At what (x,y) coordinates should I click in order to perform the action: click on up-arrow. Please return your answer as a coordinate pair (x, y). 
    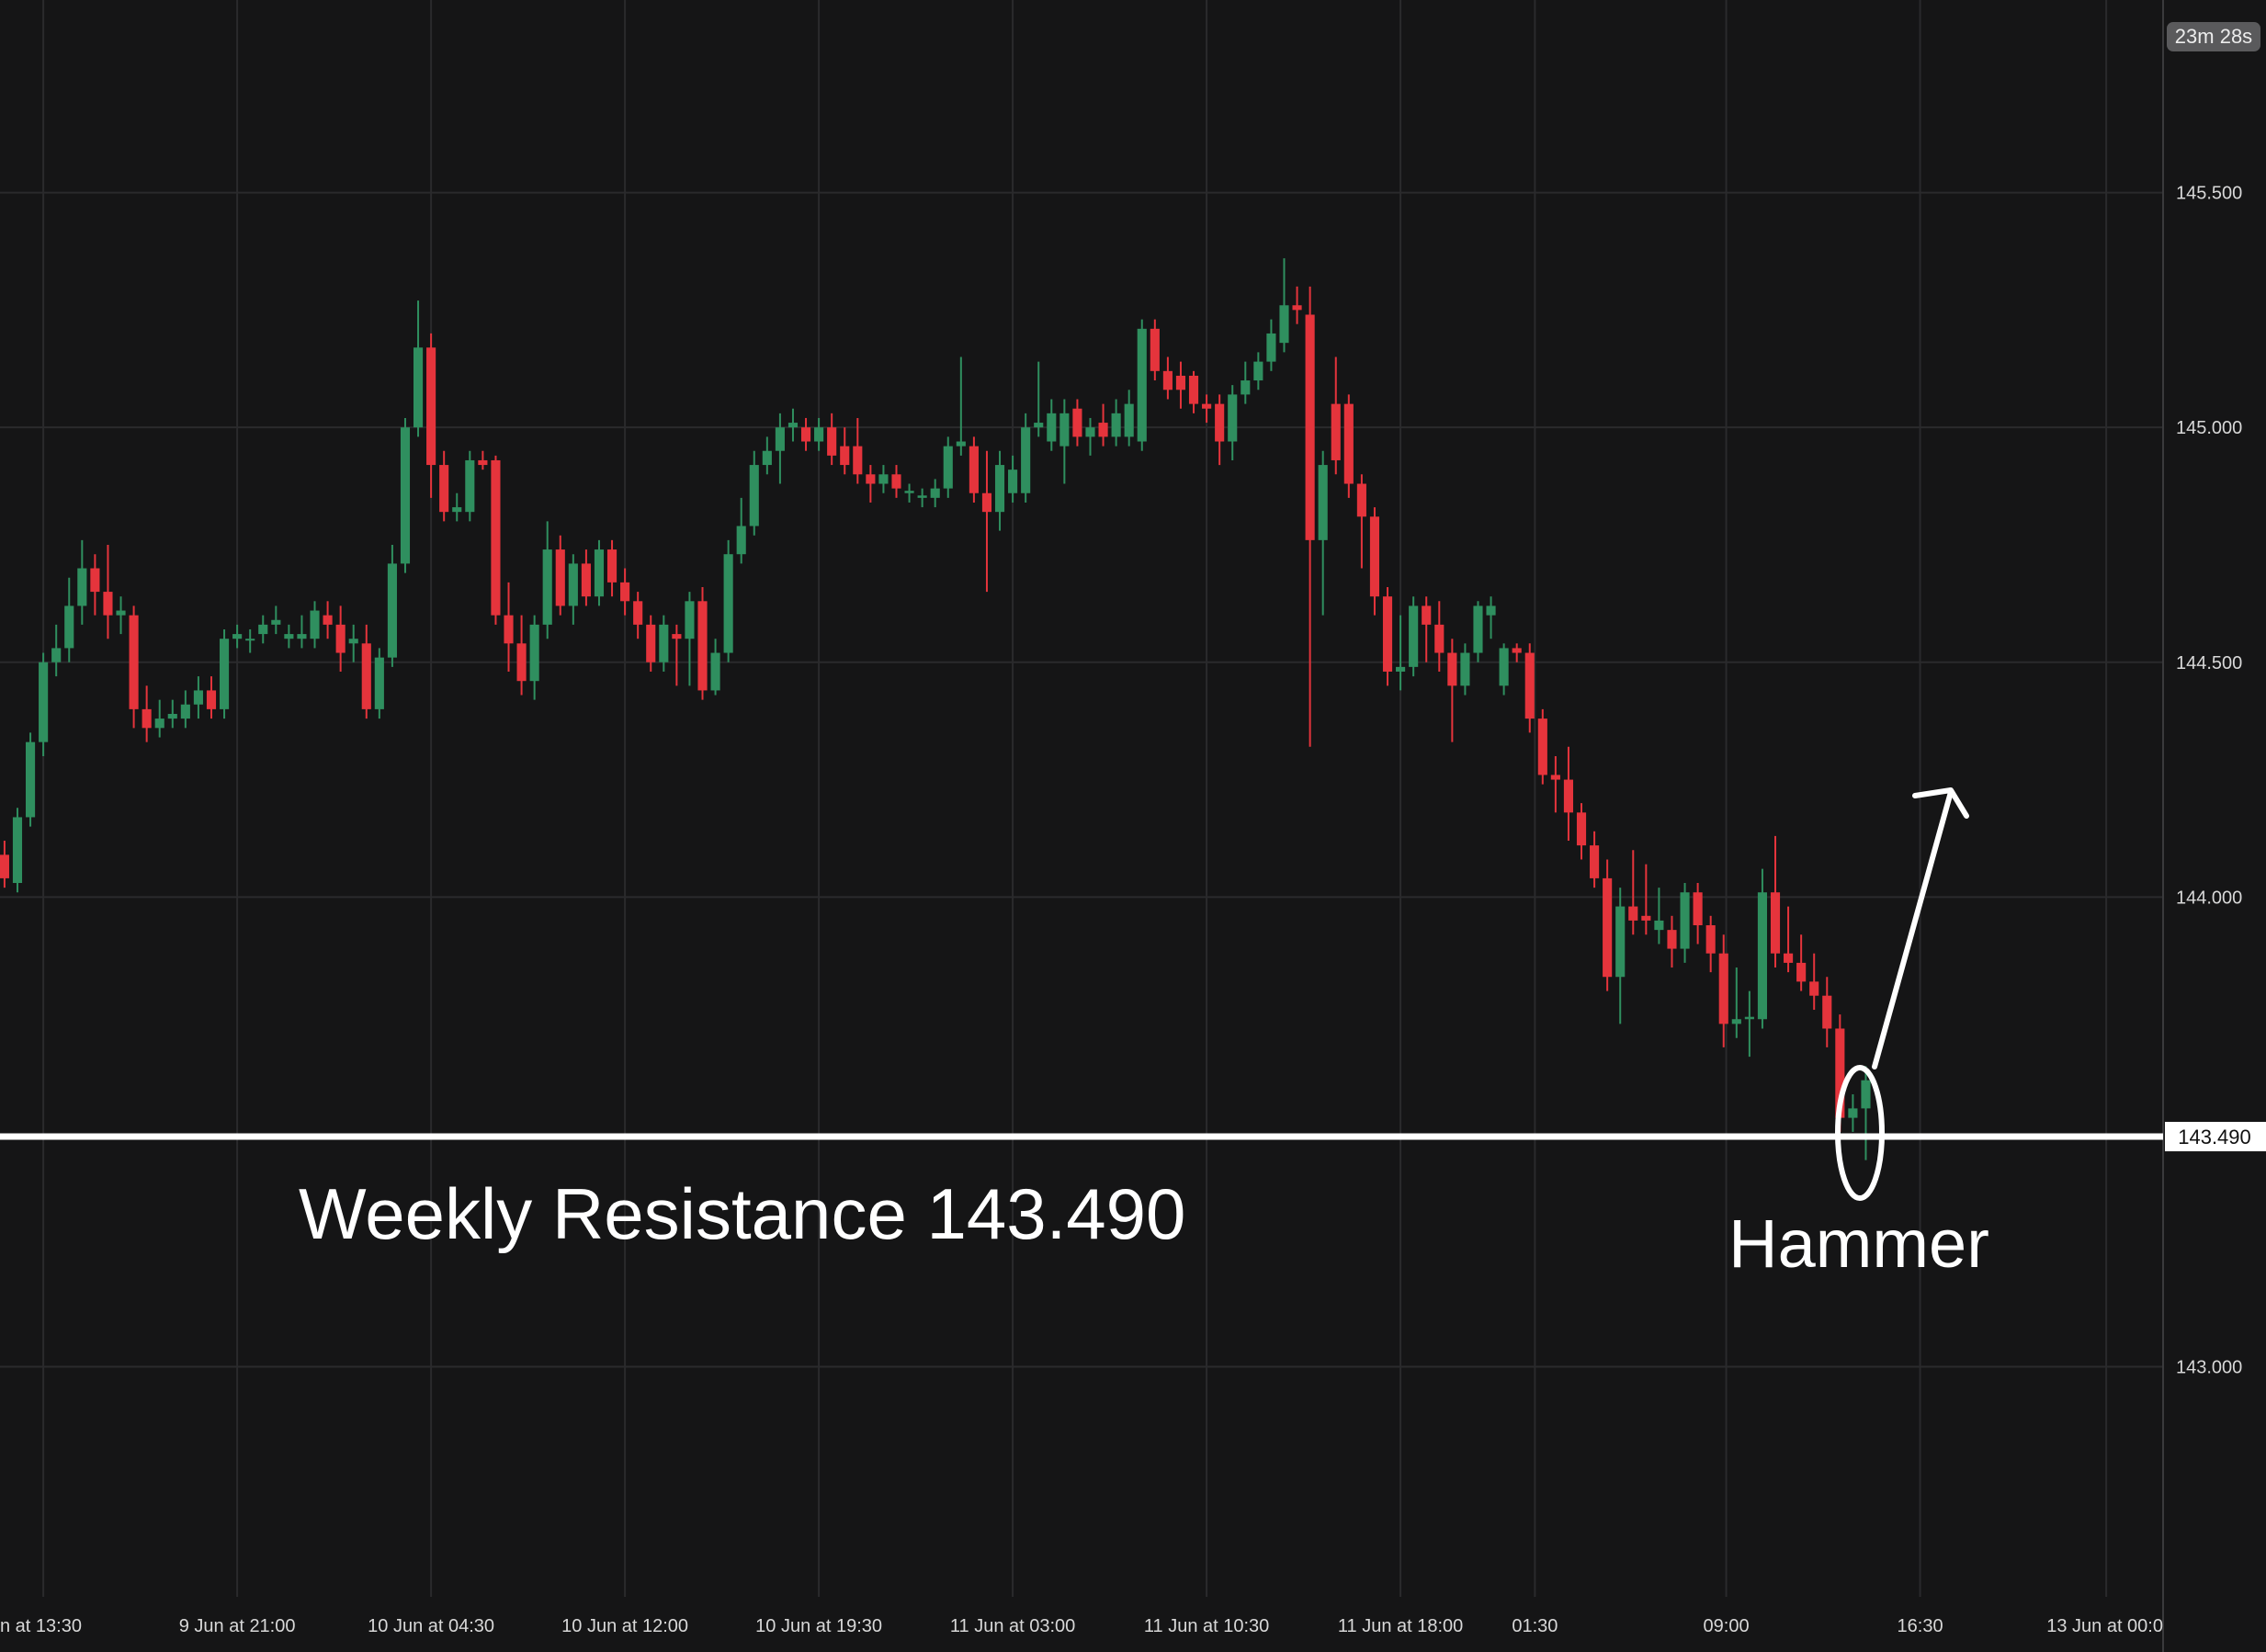
    Looking at the image, I should click on (1920, 928).